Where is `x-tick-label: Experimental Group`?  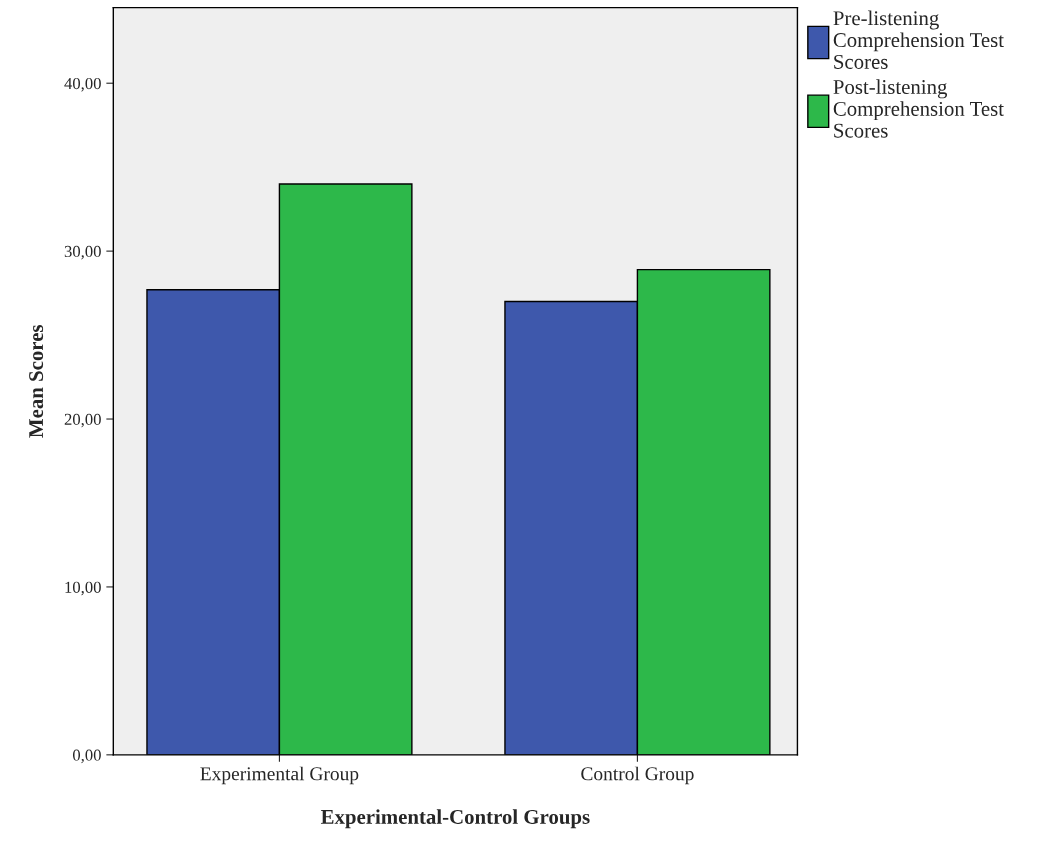 x-tick-label: Experimental Group is located at coordinates (279, 775).